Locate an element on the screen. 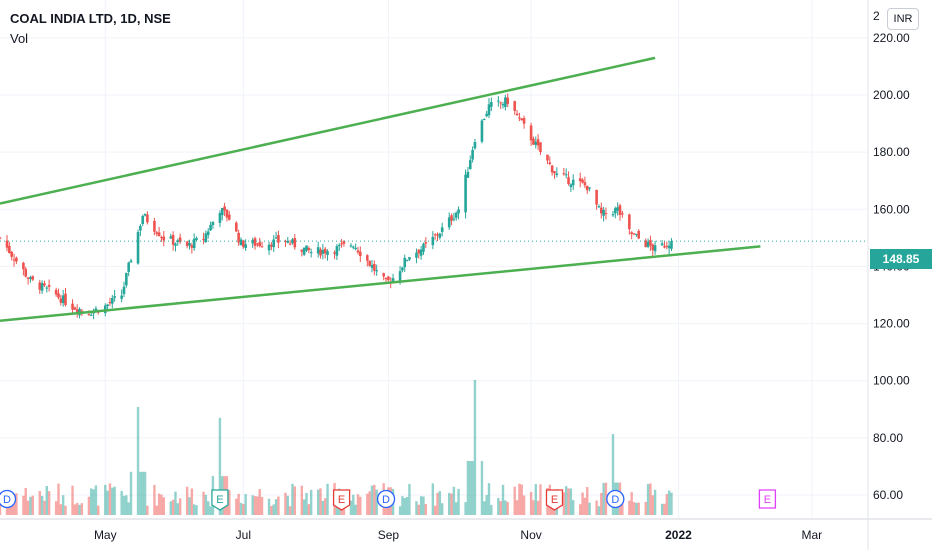 This screenshot has height=550, width=932. symbol-title: COAL INDIA LTD, 1D, NSE is located at coordinates (90, 18).